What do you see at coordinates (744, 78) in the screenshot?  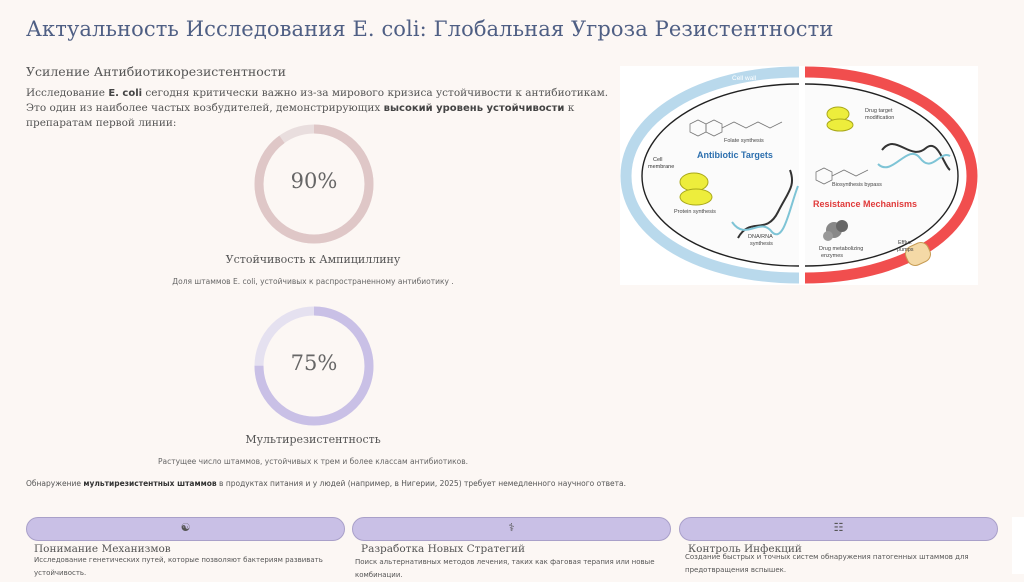 I see `cell-wall-text: Cell wall` at bounding box center [744, 78].